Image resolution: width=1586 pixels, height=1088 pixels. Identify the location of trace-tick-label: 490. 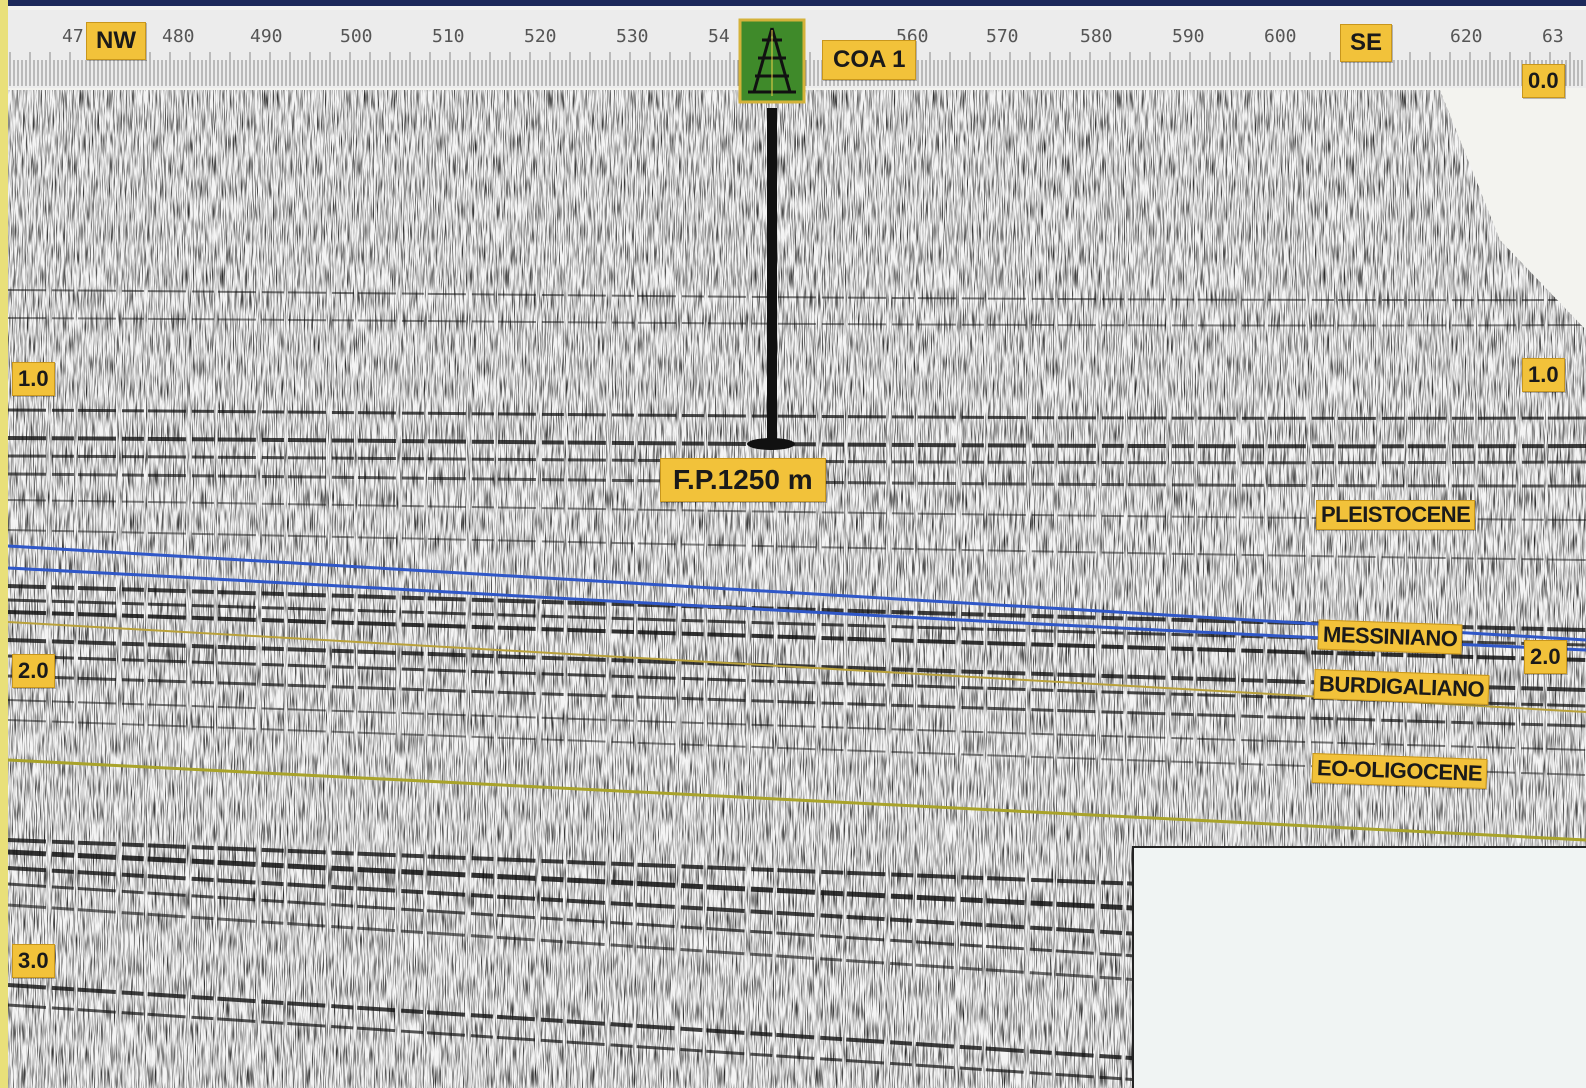
(266, 36).